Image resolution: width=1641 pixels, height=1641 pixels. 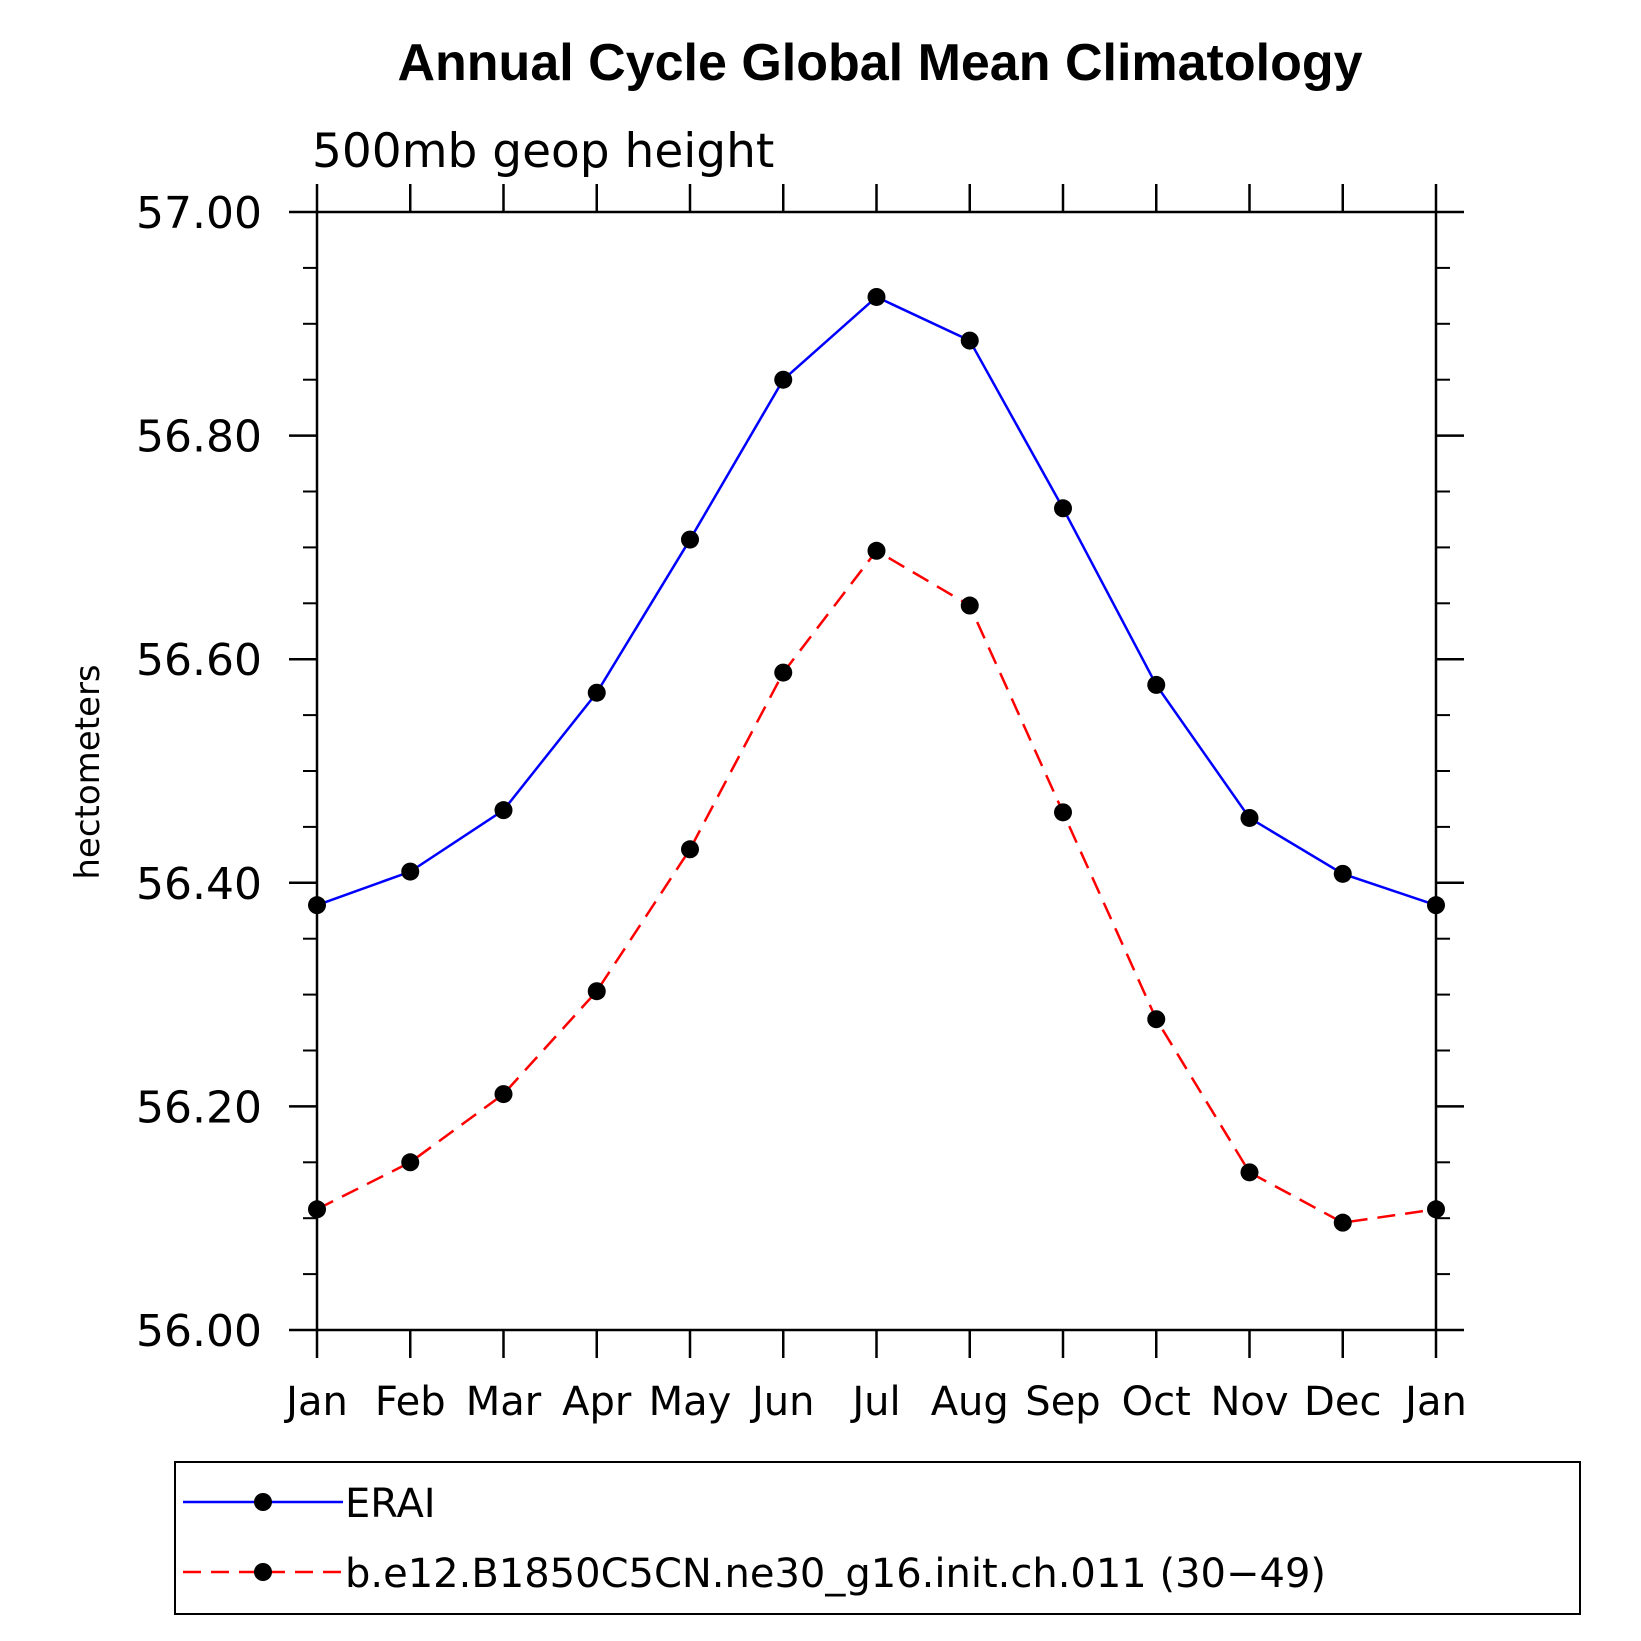 What do you see at coordinates (504, 1402) in the screenshot?
I see `x-tick-label: Mar` at bounding box center [504, 1402].